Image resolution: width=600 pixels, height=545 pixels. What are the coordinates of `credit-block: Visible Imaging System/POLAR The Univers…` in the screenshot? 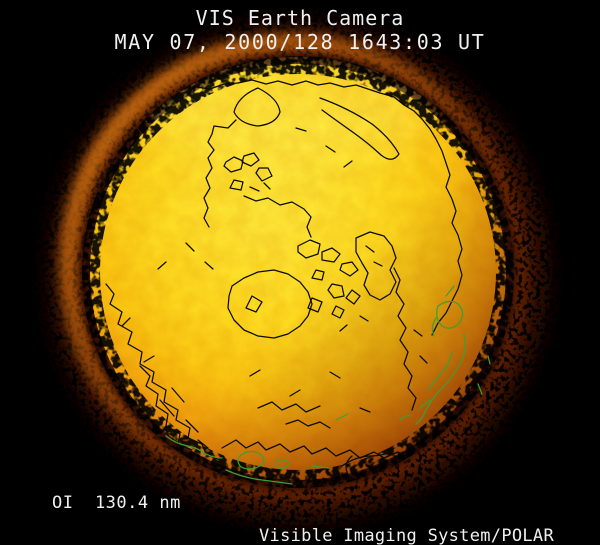 It's located at (385, 518).